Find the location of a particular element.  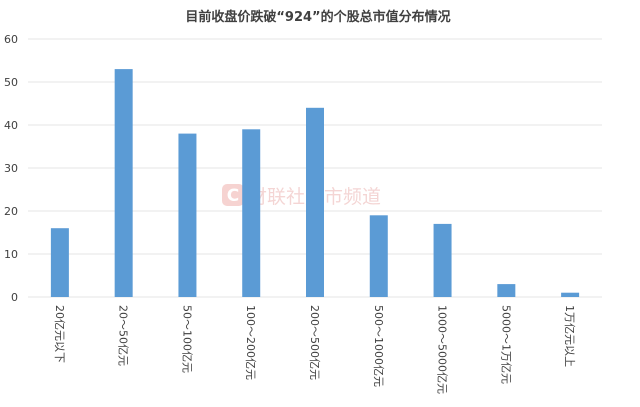

x-tick-label: 500～1000亿元 is located at coordinates (378, 346).